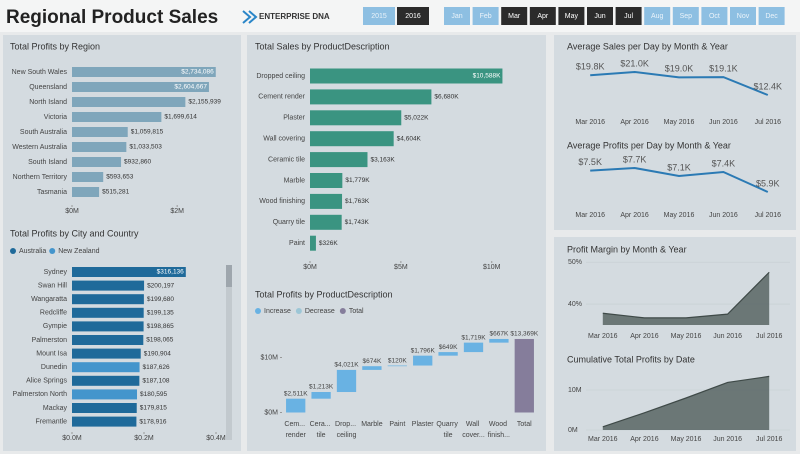 The image size is (800, 454). I want to click on month-label: Apr, so click(543, 16).